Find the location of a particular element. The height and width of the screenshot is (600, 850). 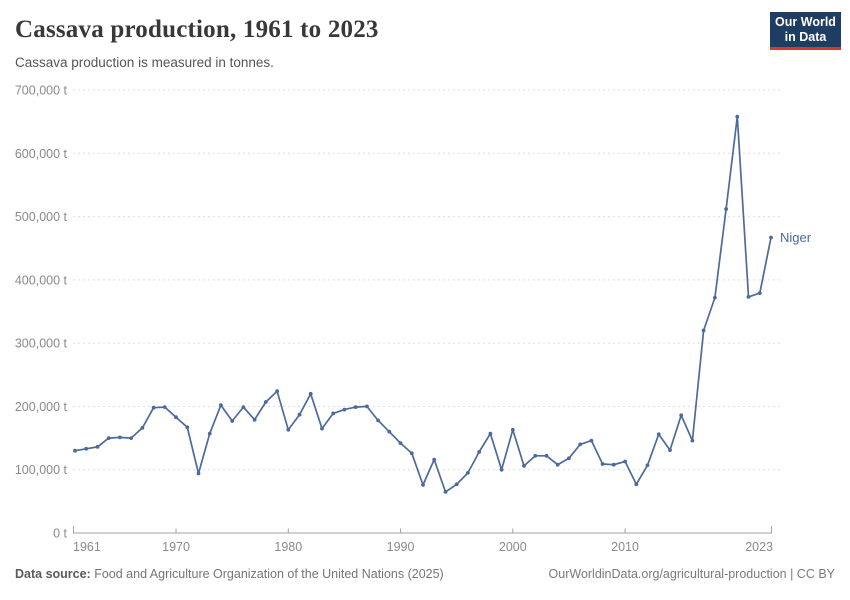

series-label: Niger is located at coordinates (796, 237).